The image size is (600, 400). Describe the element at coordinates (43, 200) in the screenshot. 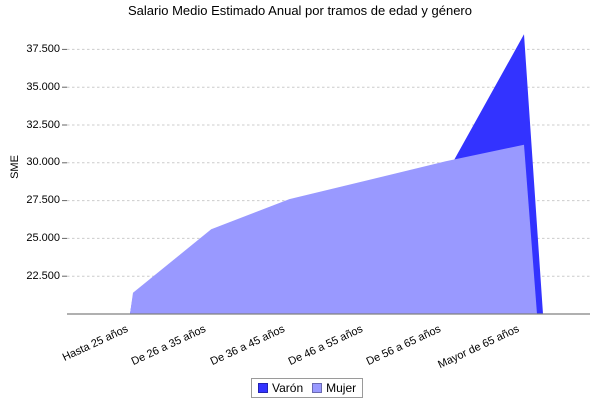

I see `y-tick-label: 27.500` at that location.